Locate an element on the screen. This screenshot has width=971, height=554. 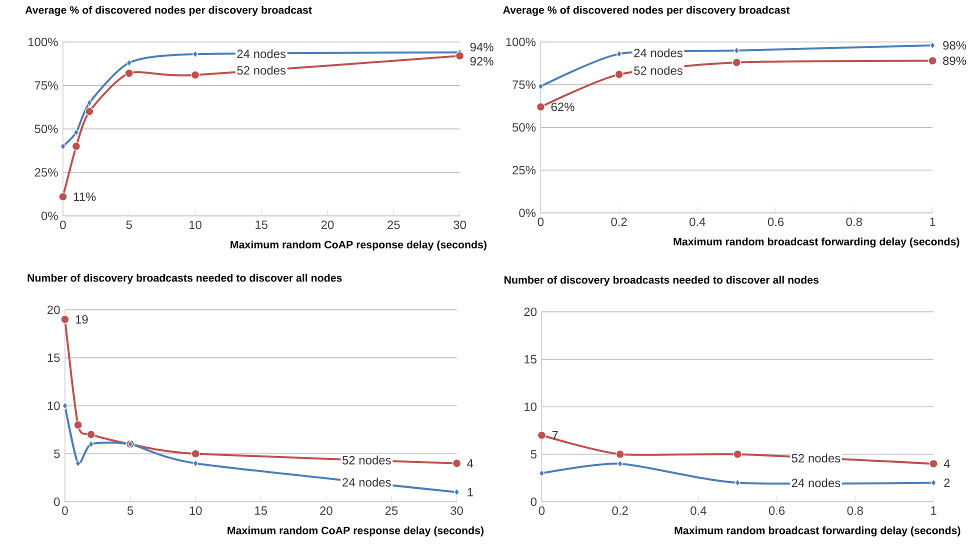
x-tick-label: 0.2 is located at coordinates (620, 511).